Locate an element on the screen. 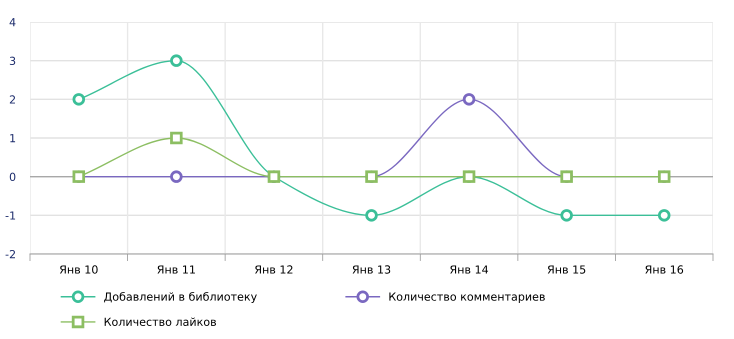 The image size is (734, 339). x-tick-label: Янв 16 is located at coordinates (664, 269).